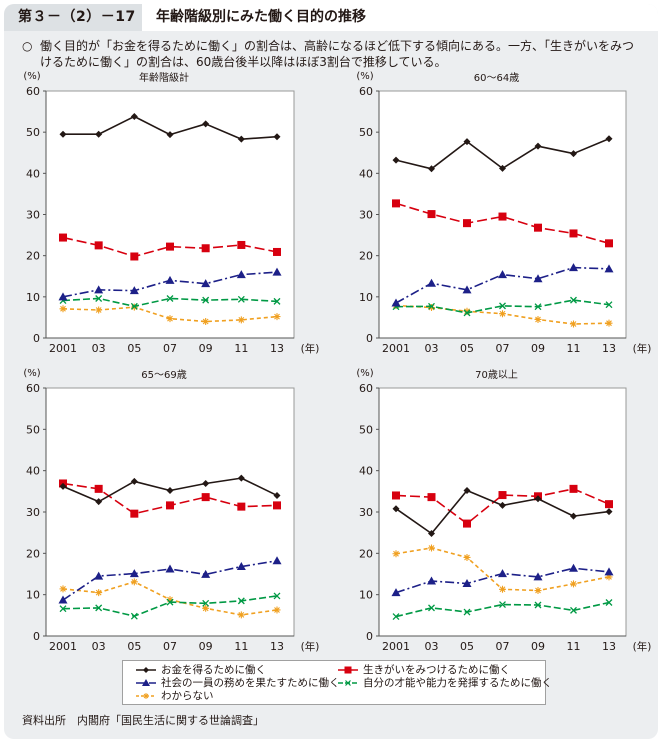  Describe the element at coordinates (502, 580) in the screenshot. I see `series-society` at that location.